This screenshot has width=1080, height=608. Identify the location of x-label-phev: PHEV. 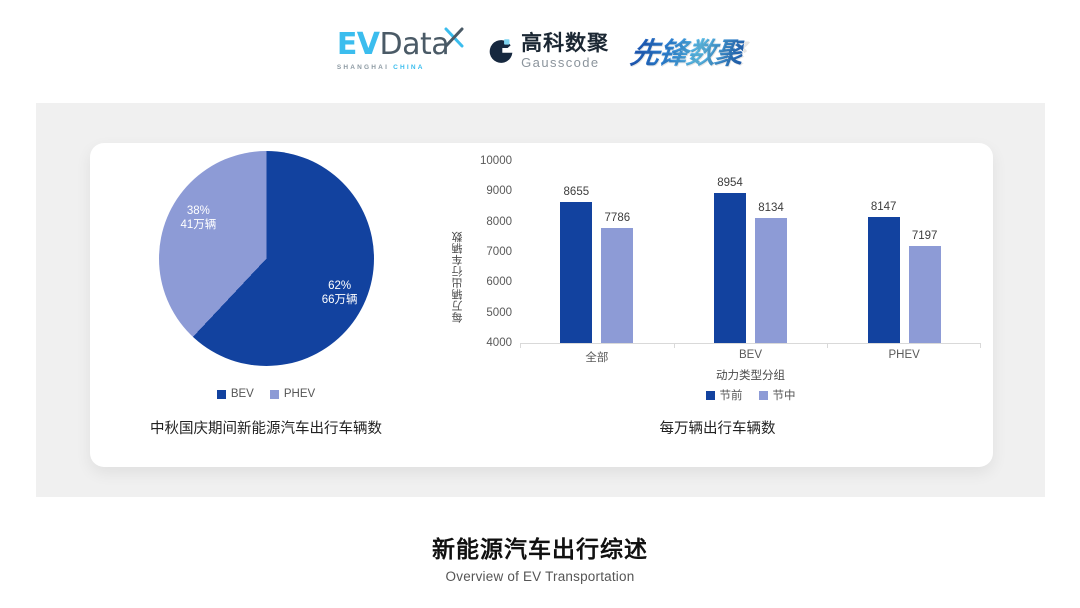
(904, 355).